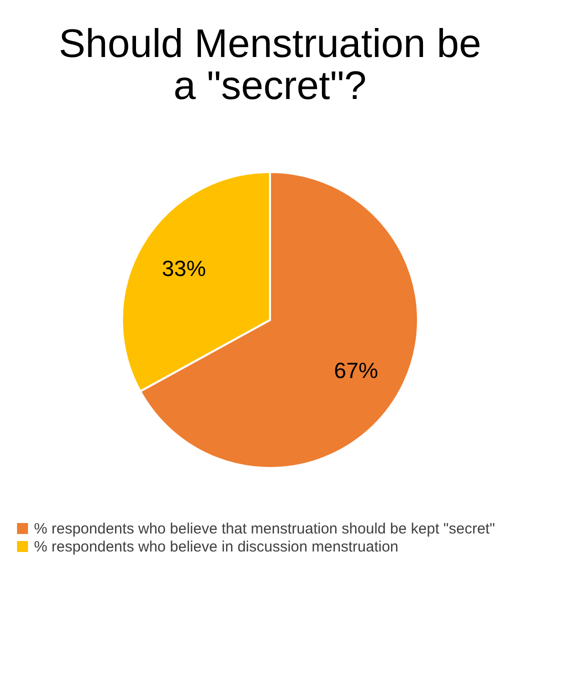 The width and height of the screenshot is (581, 695). What do you see at coordinates (184, 269) in the screenshot?
I see `data-label: 33%` at bounding box center [184, 269].